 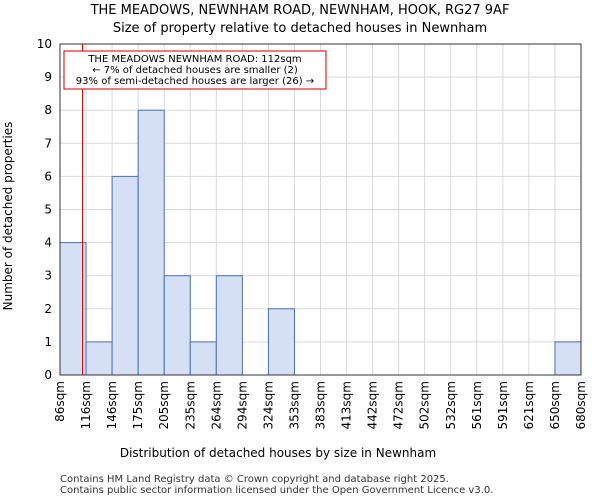 I want to click on y-tick-label: 10, so click(x=44, y=44).